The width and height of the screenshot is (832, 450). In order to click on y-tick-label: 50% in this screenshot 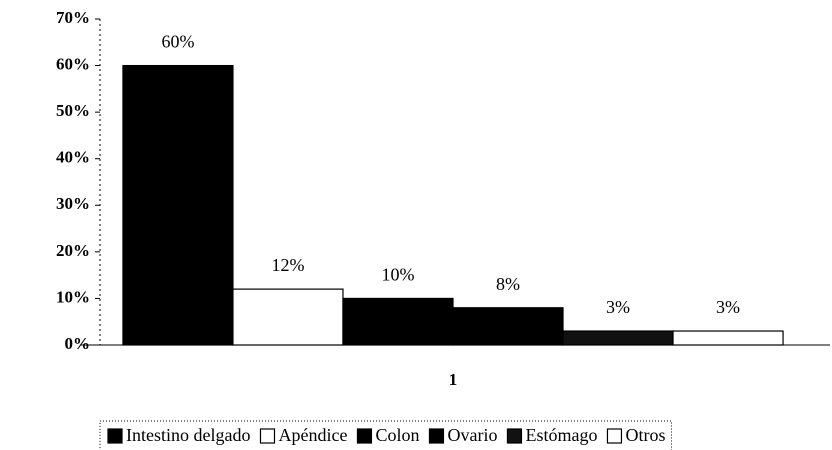, I will do `click(73, 110)`.